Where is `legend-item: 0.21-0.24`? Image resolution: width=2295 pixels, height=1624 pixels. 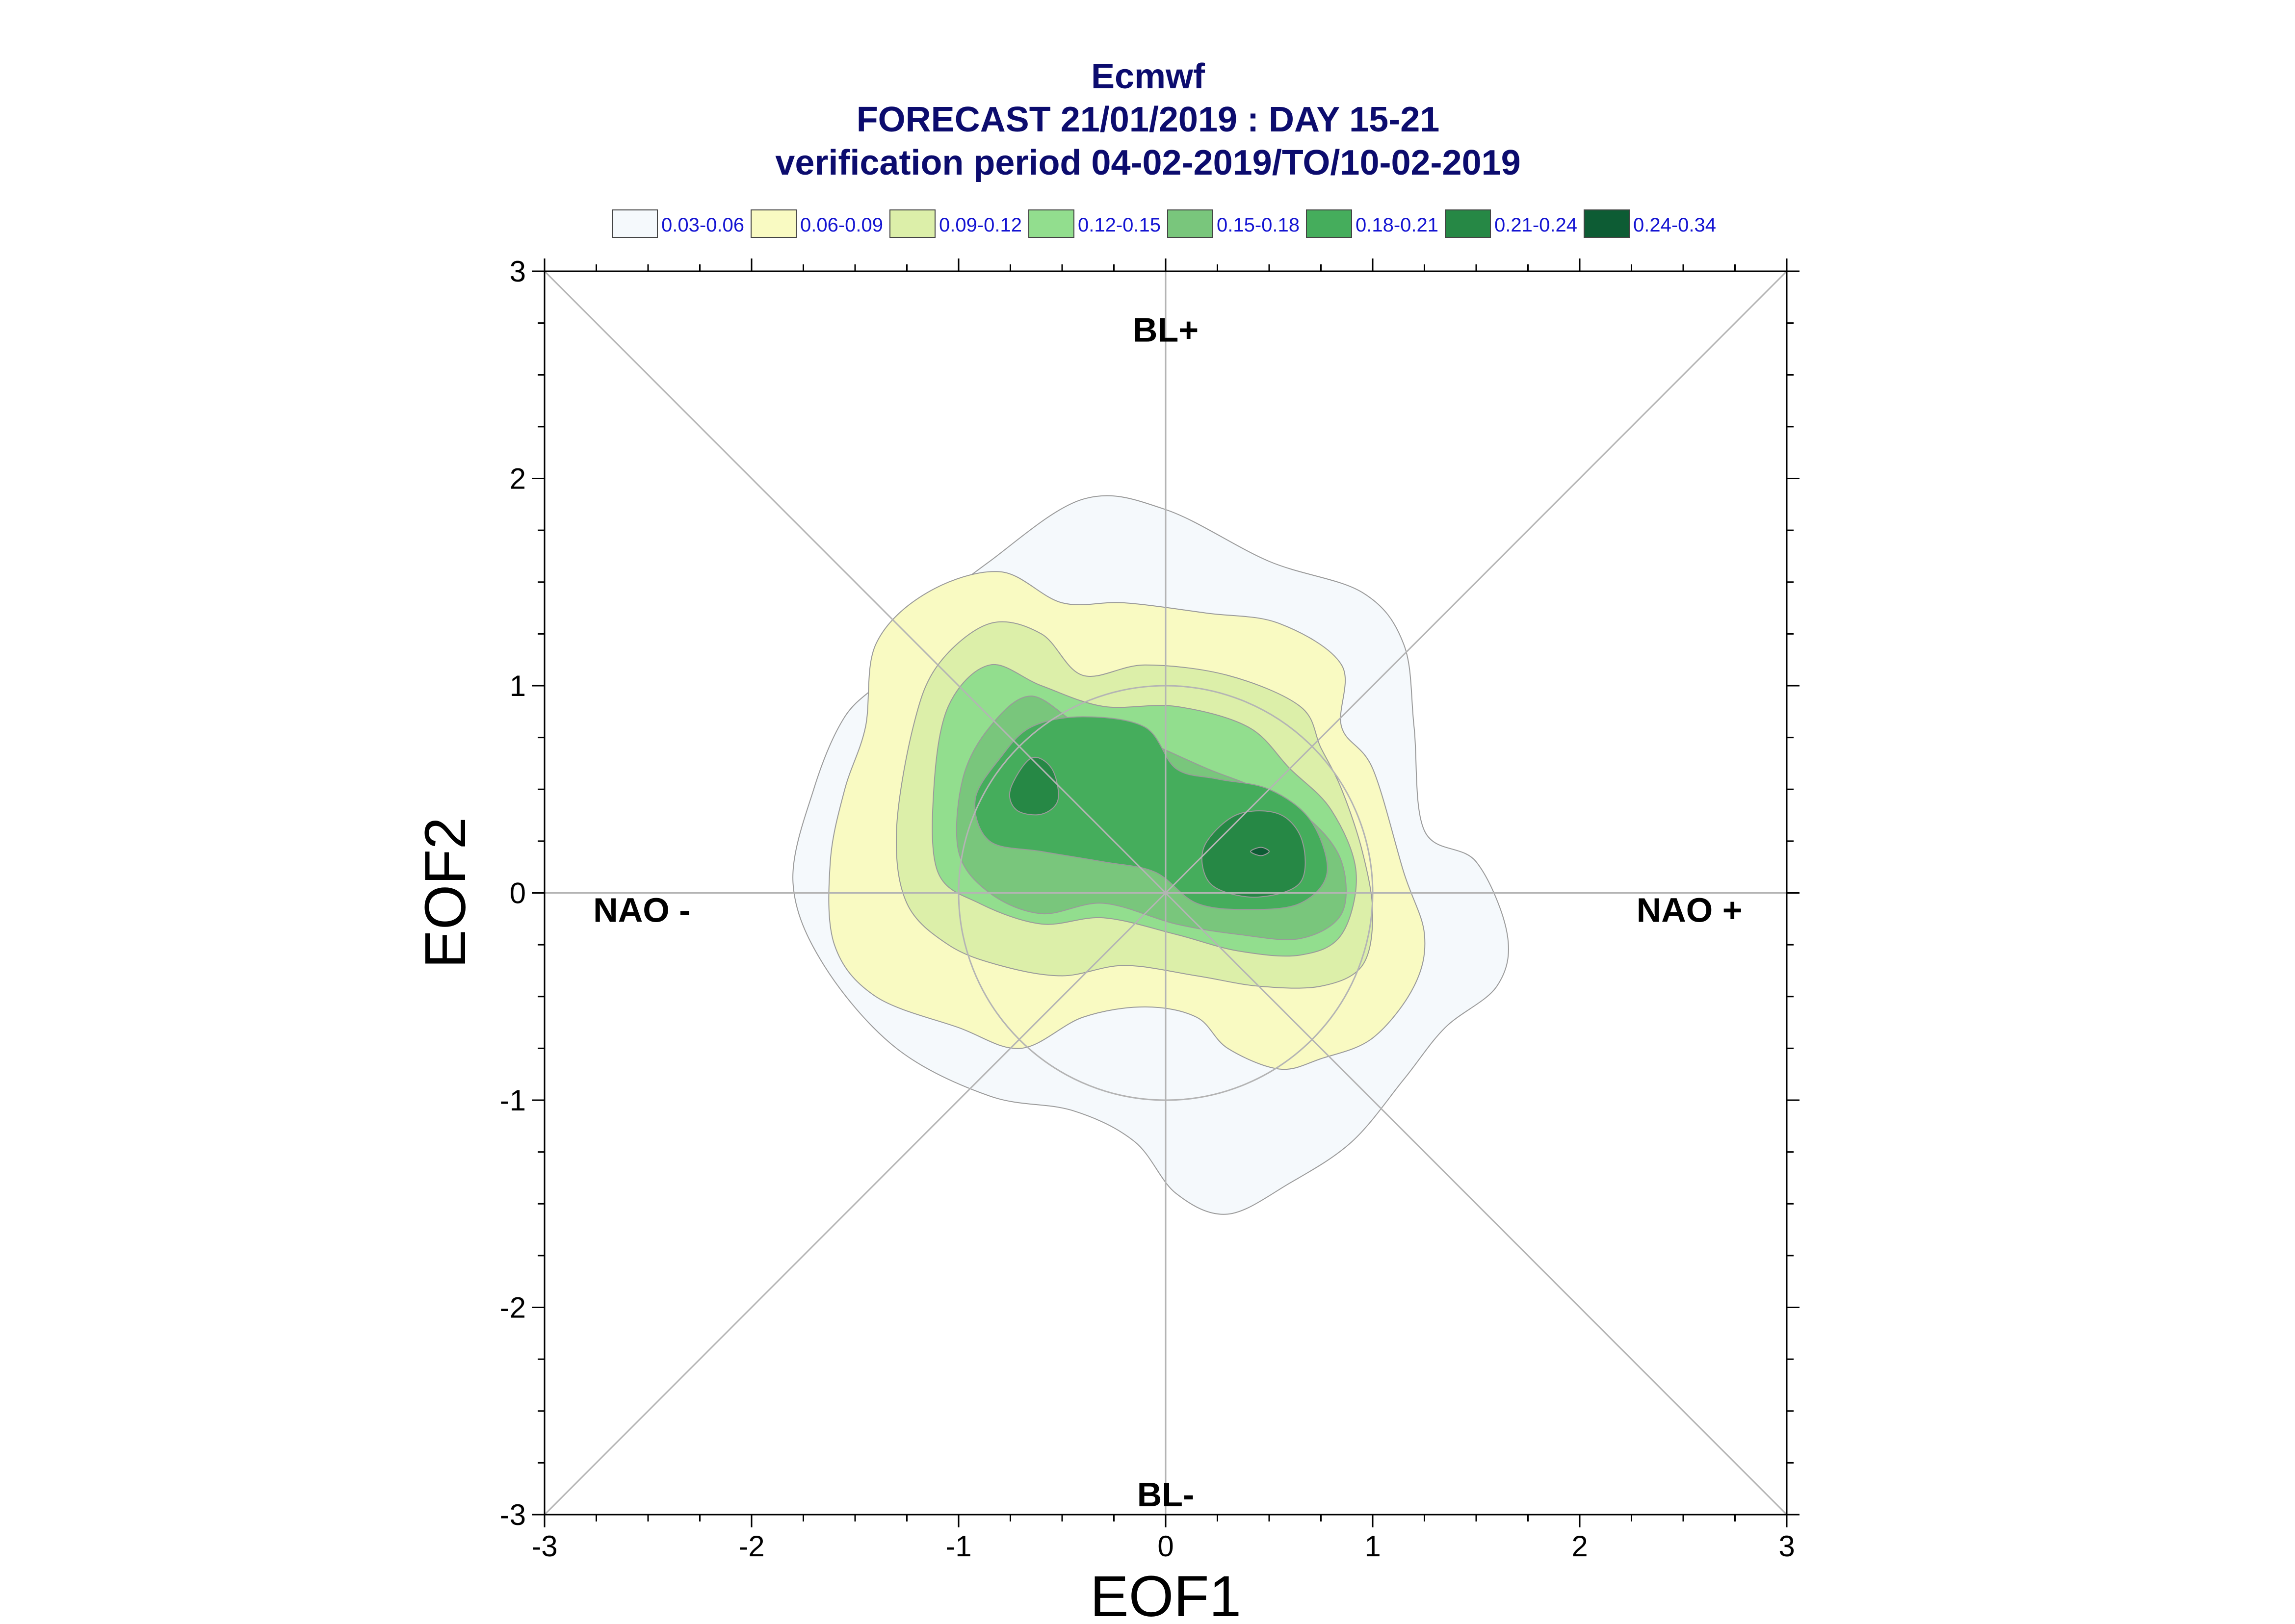
legend-item: 0.21-0.24 is located at coordinates (1511, 223).